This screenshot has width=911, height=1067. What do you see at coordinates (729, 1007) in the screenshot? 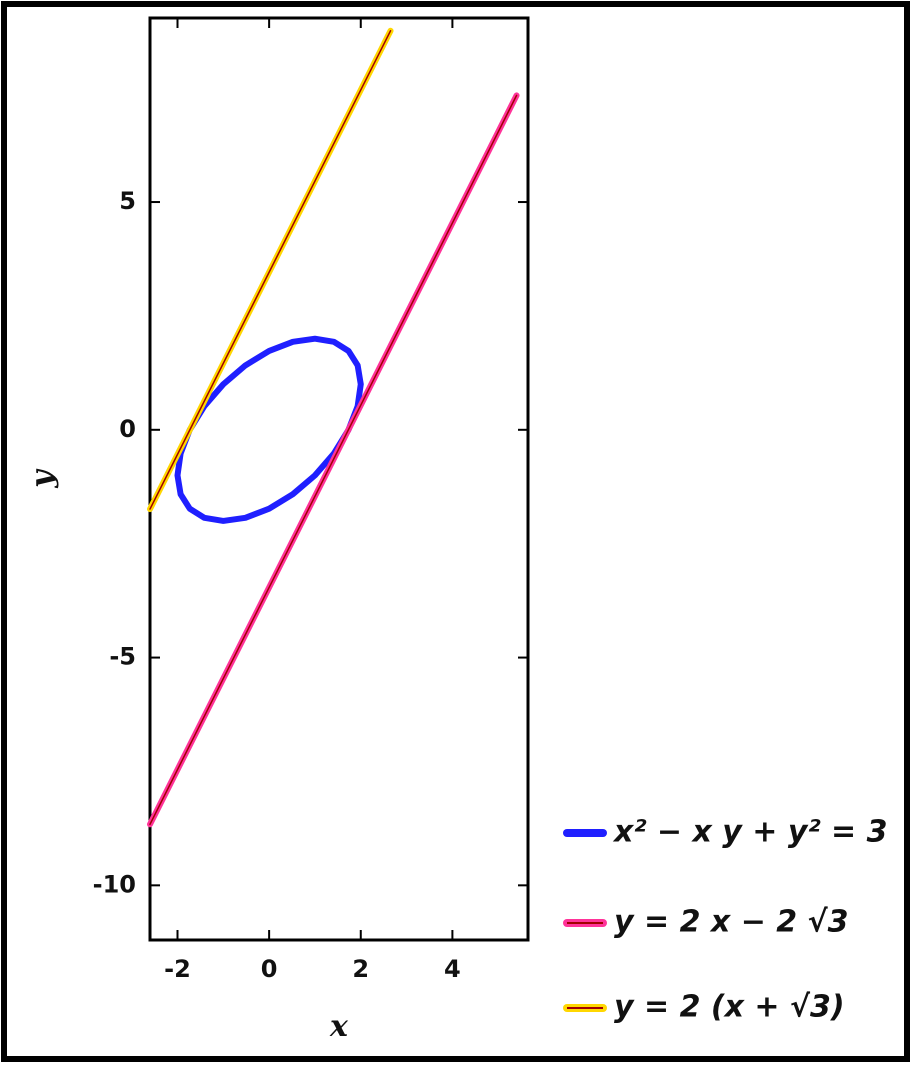
I see `legend-label: y = 2 (x + √3)` at bounding box center [729, 1007].